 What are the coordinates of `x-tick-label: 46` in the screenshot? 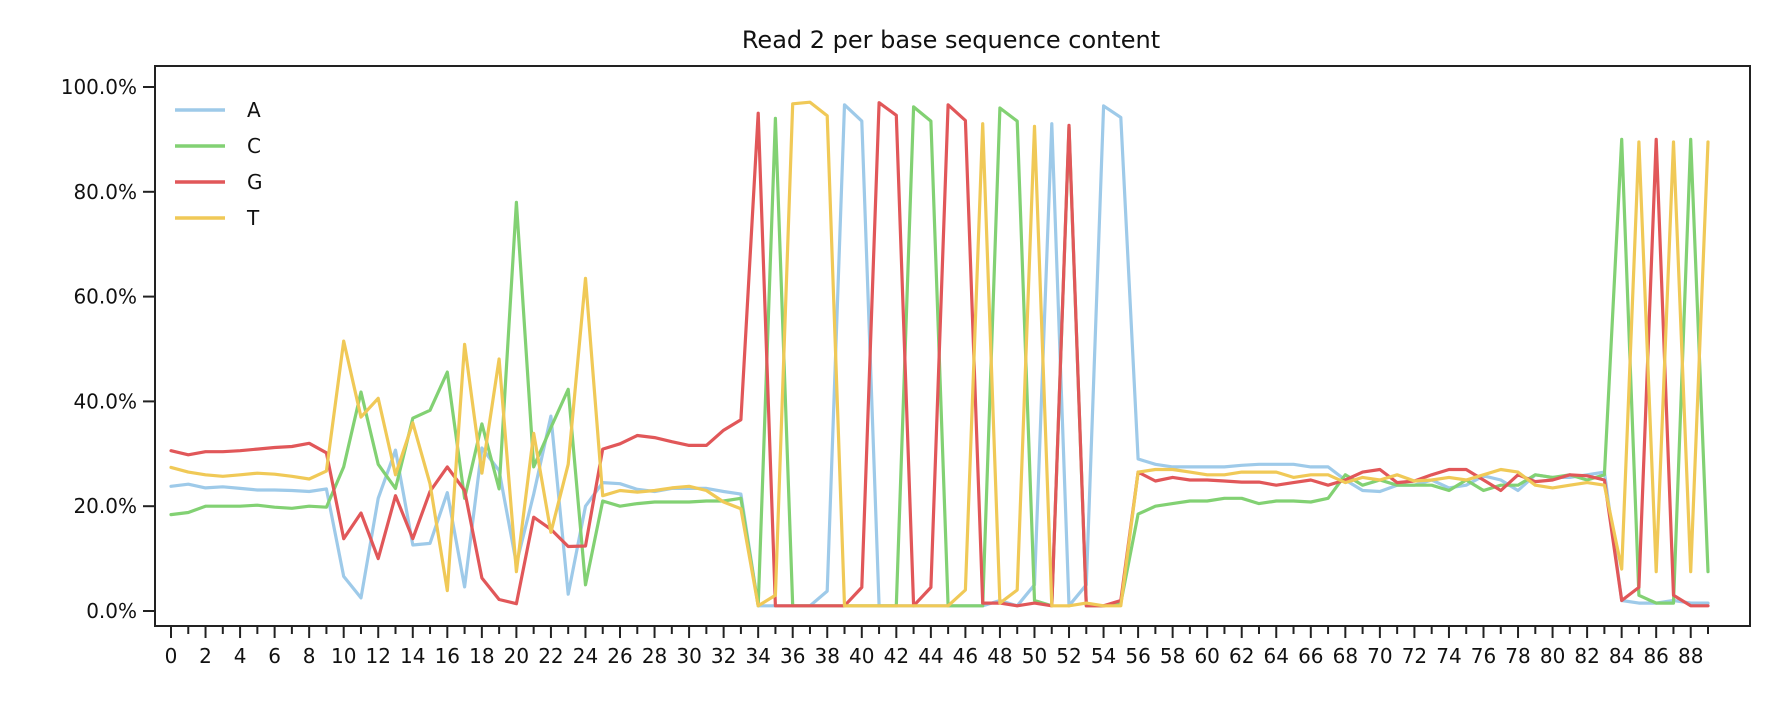 It's located at (965, 656).